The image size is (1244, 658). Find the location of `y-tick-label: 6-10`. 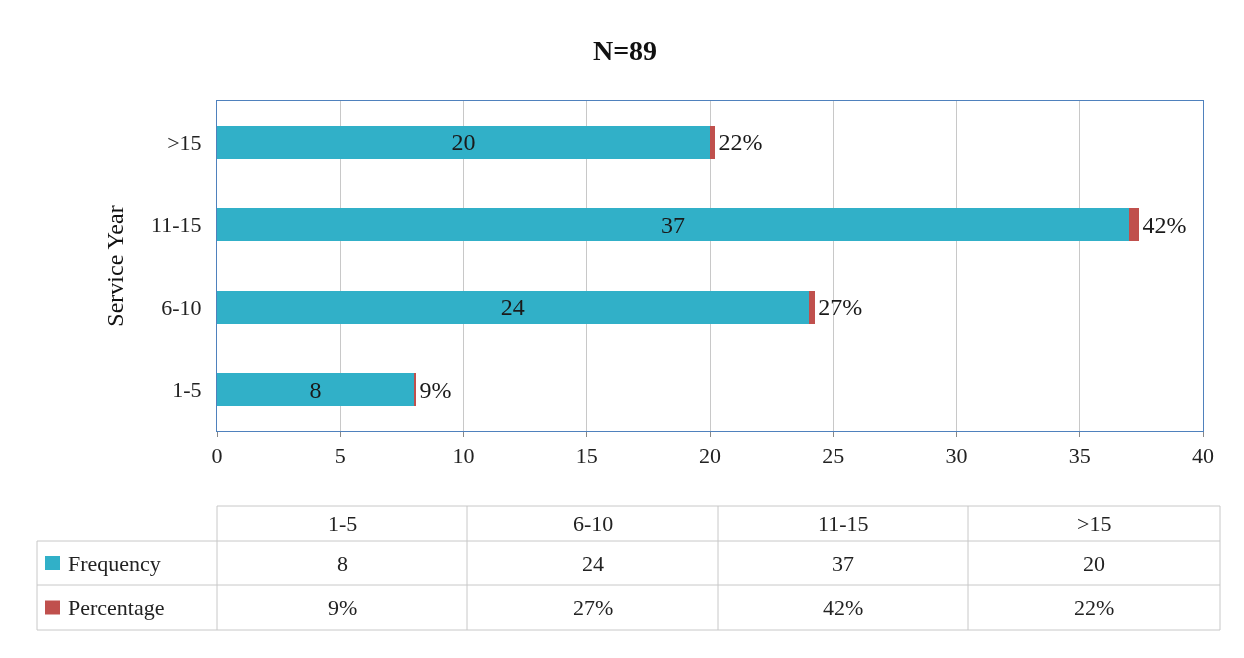

y-tick-label: 6-10 is located at coordinates (181, 307).